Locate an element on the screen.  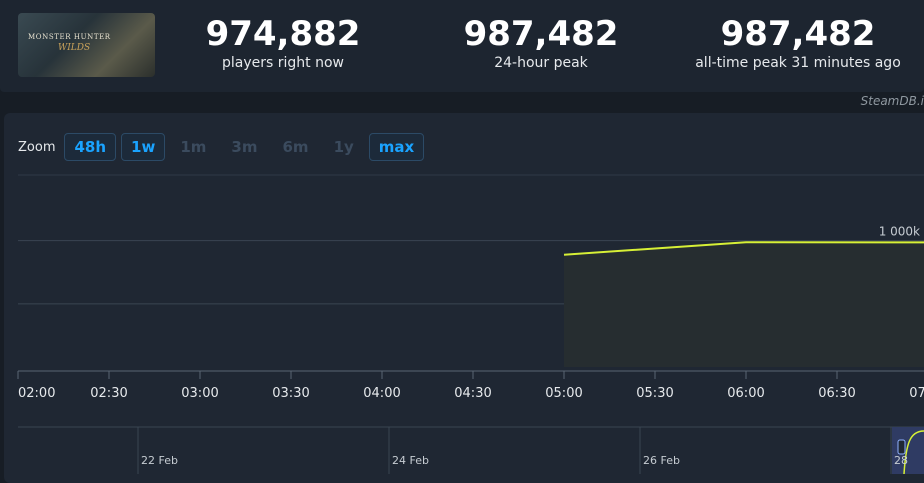
y-tick-label: 1 000k is located at coordinates (899, 232).